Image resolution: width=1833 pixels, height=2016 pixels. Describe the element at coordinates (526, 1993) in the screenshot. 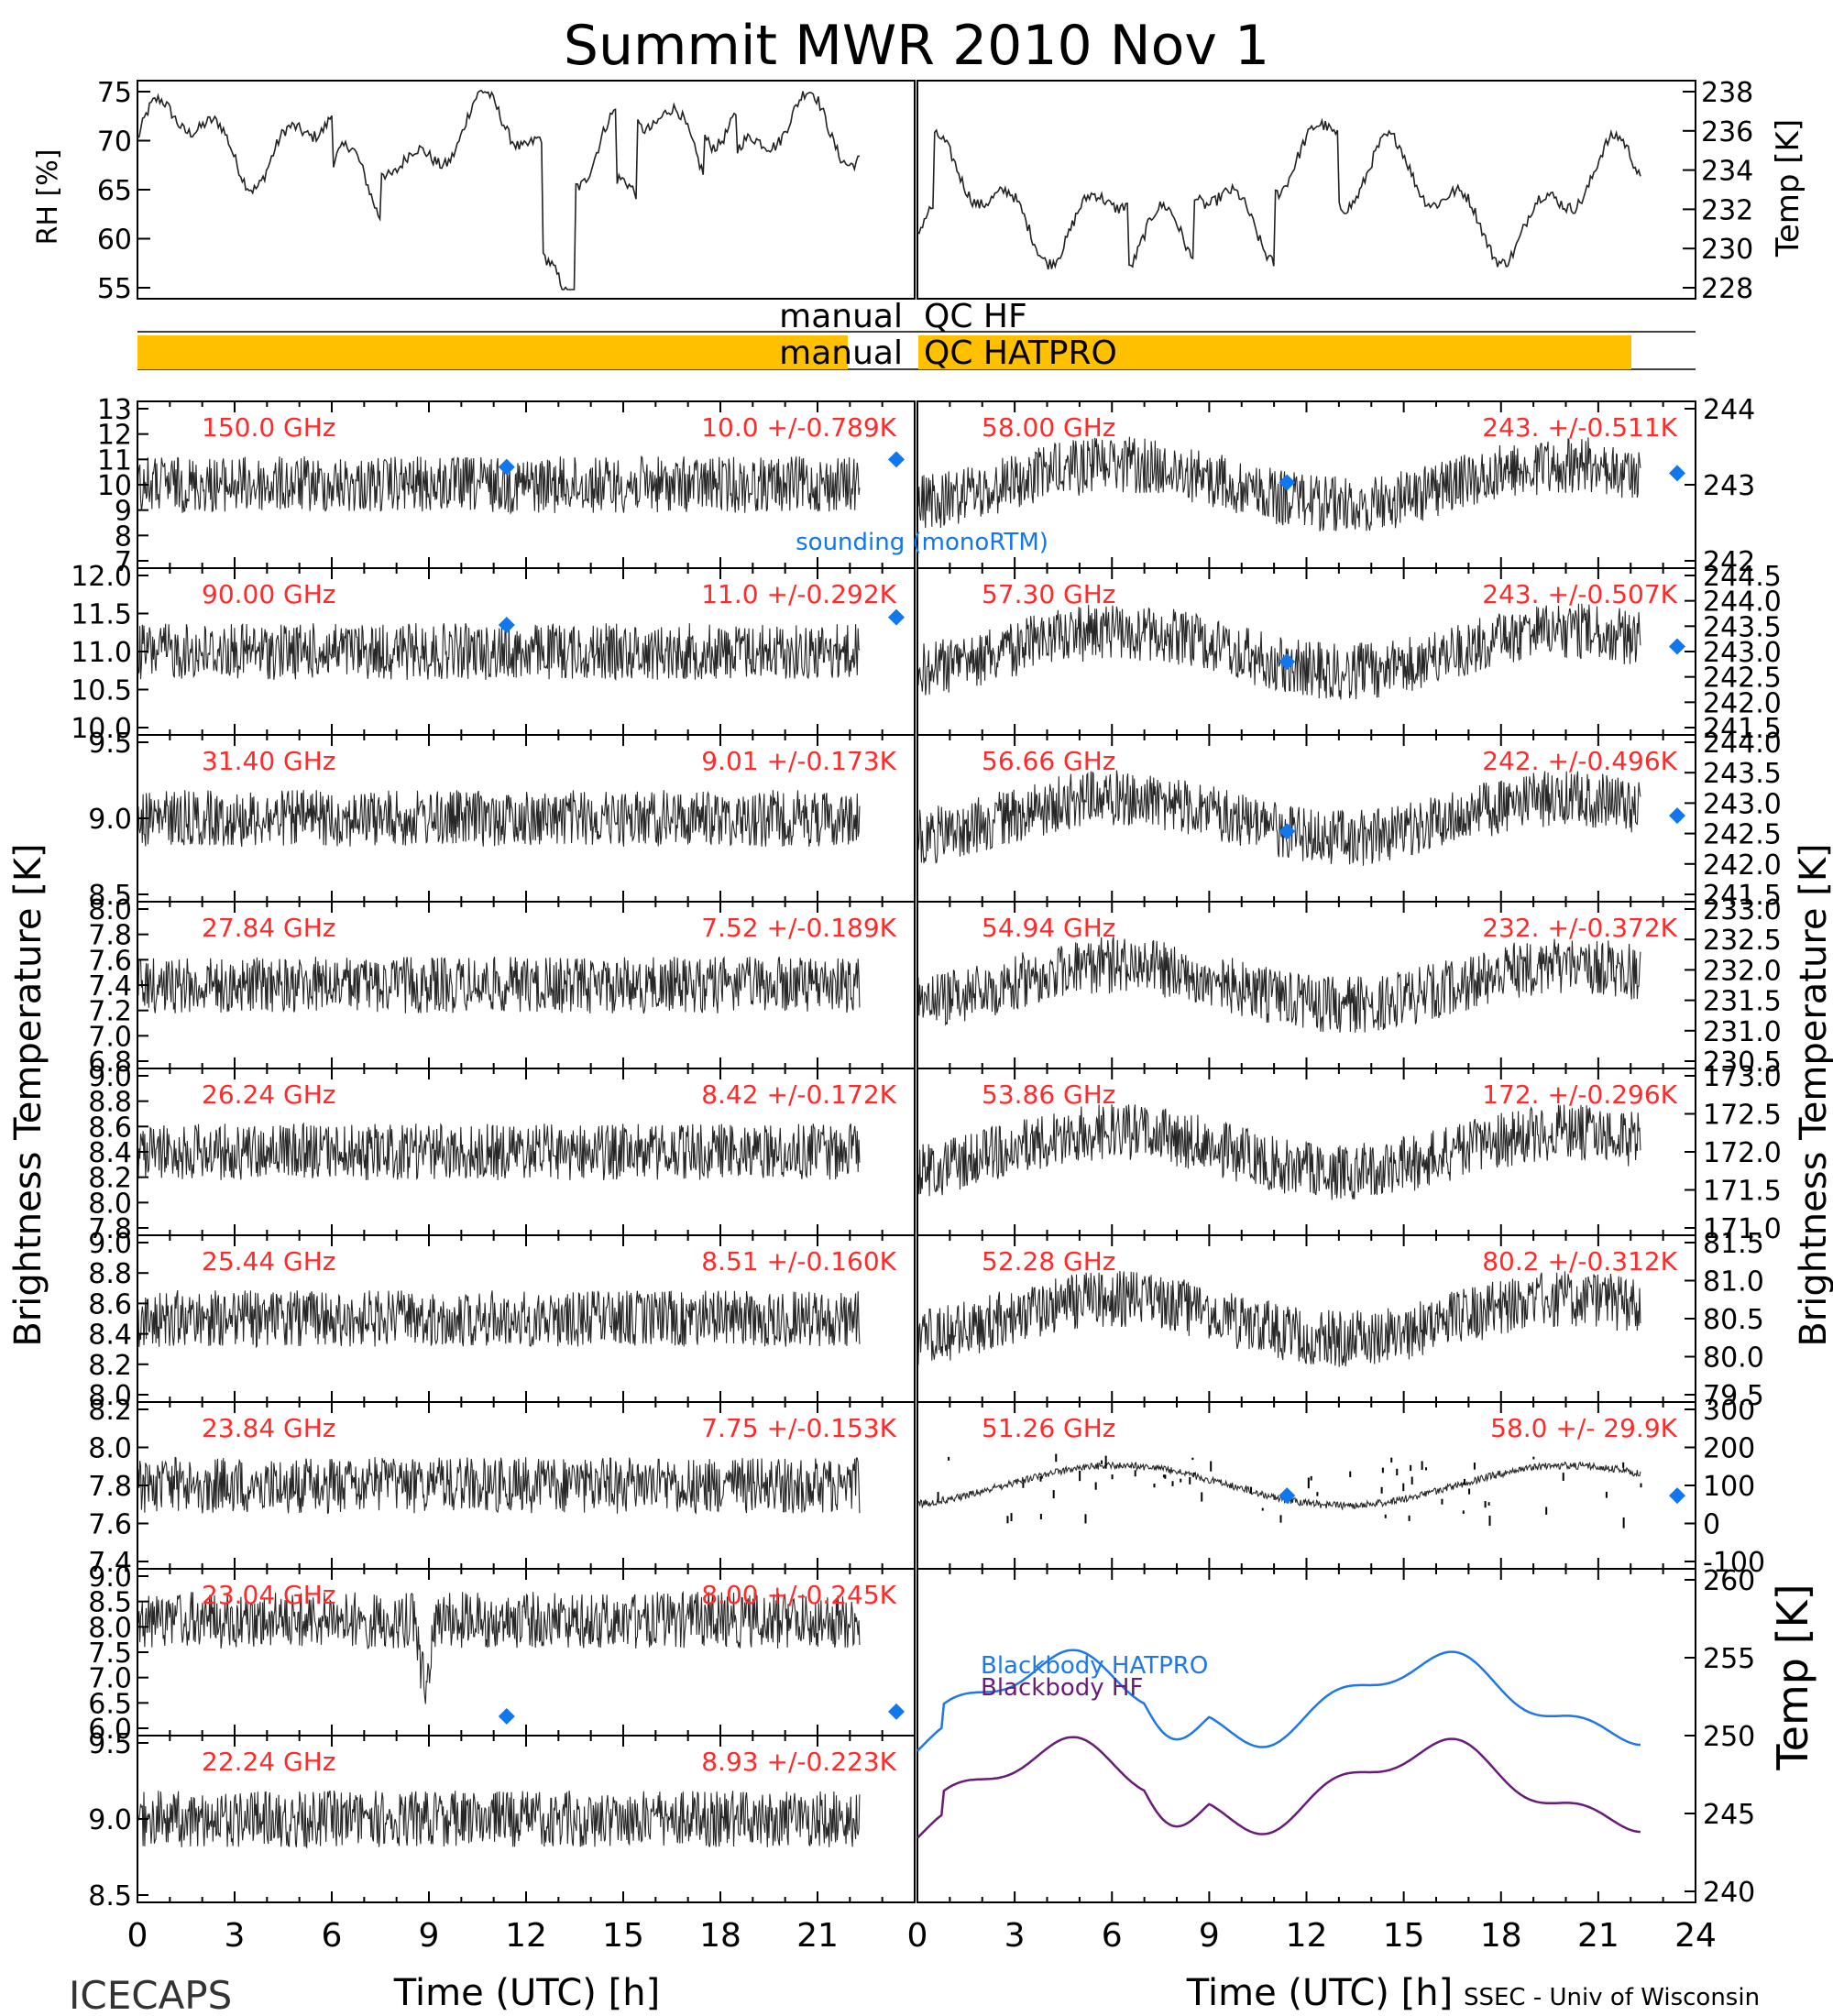

I see `x-label-left: Time (UTC) [h]` at that location.